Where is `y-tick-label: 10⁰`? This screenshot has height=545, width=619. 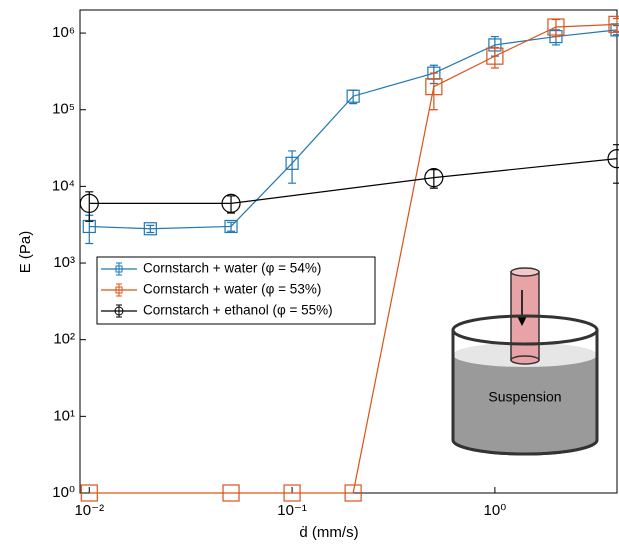
y-tick-label: 10⁰ is located at coordinates (63, 492).